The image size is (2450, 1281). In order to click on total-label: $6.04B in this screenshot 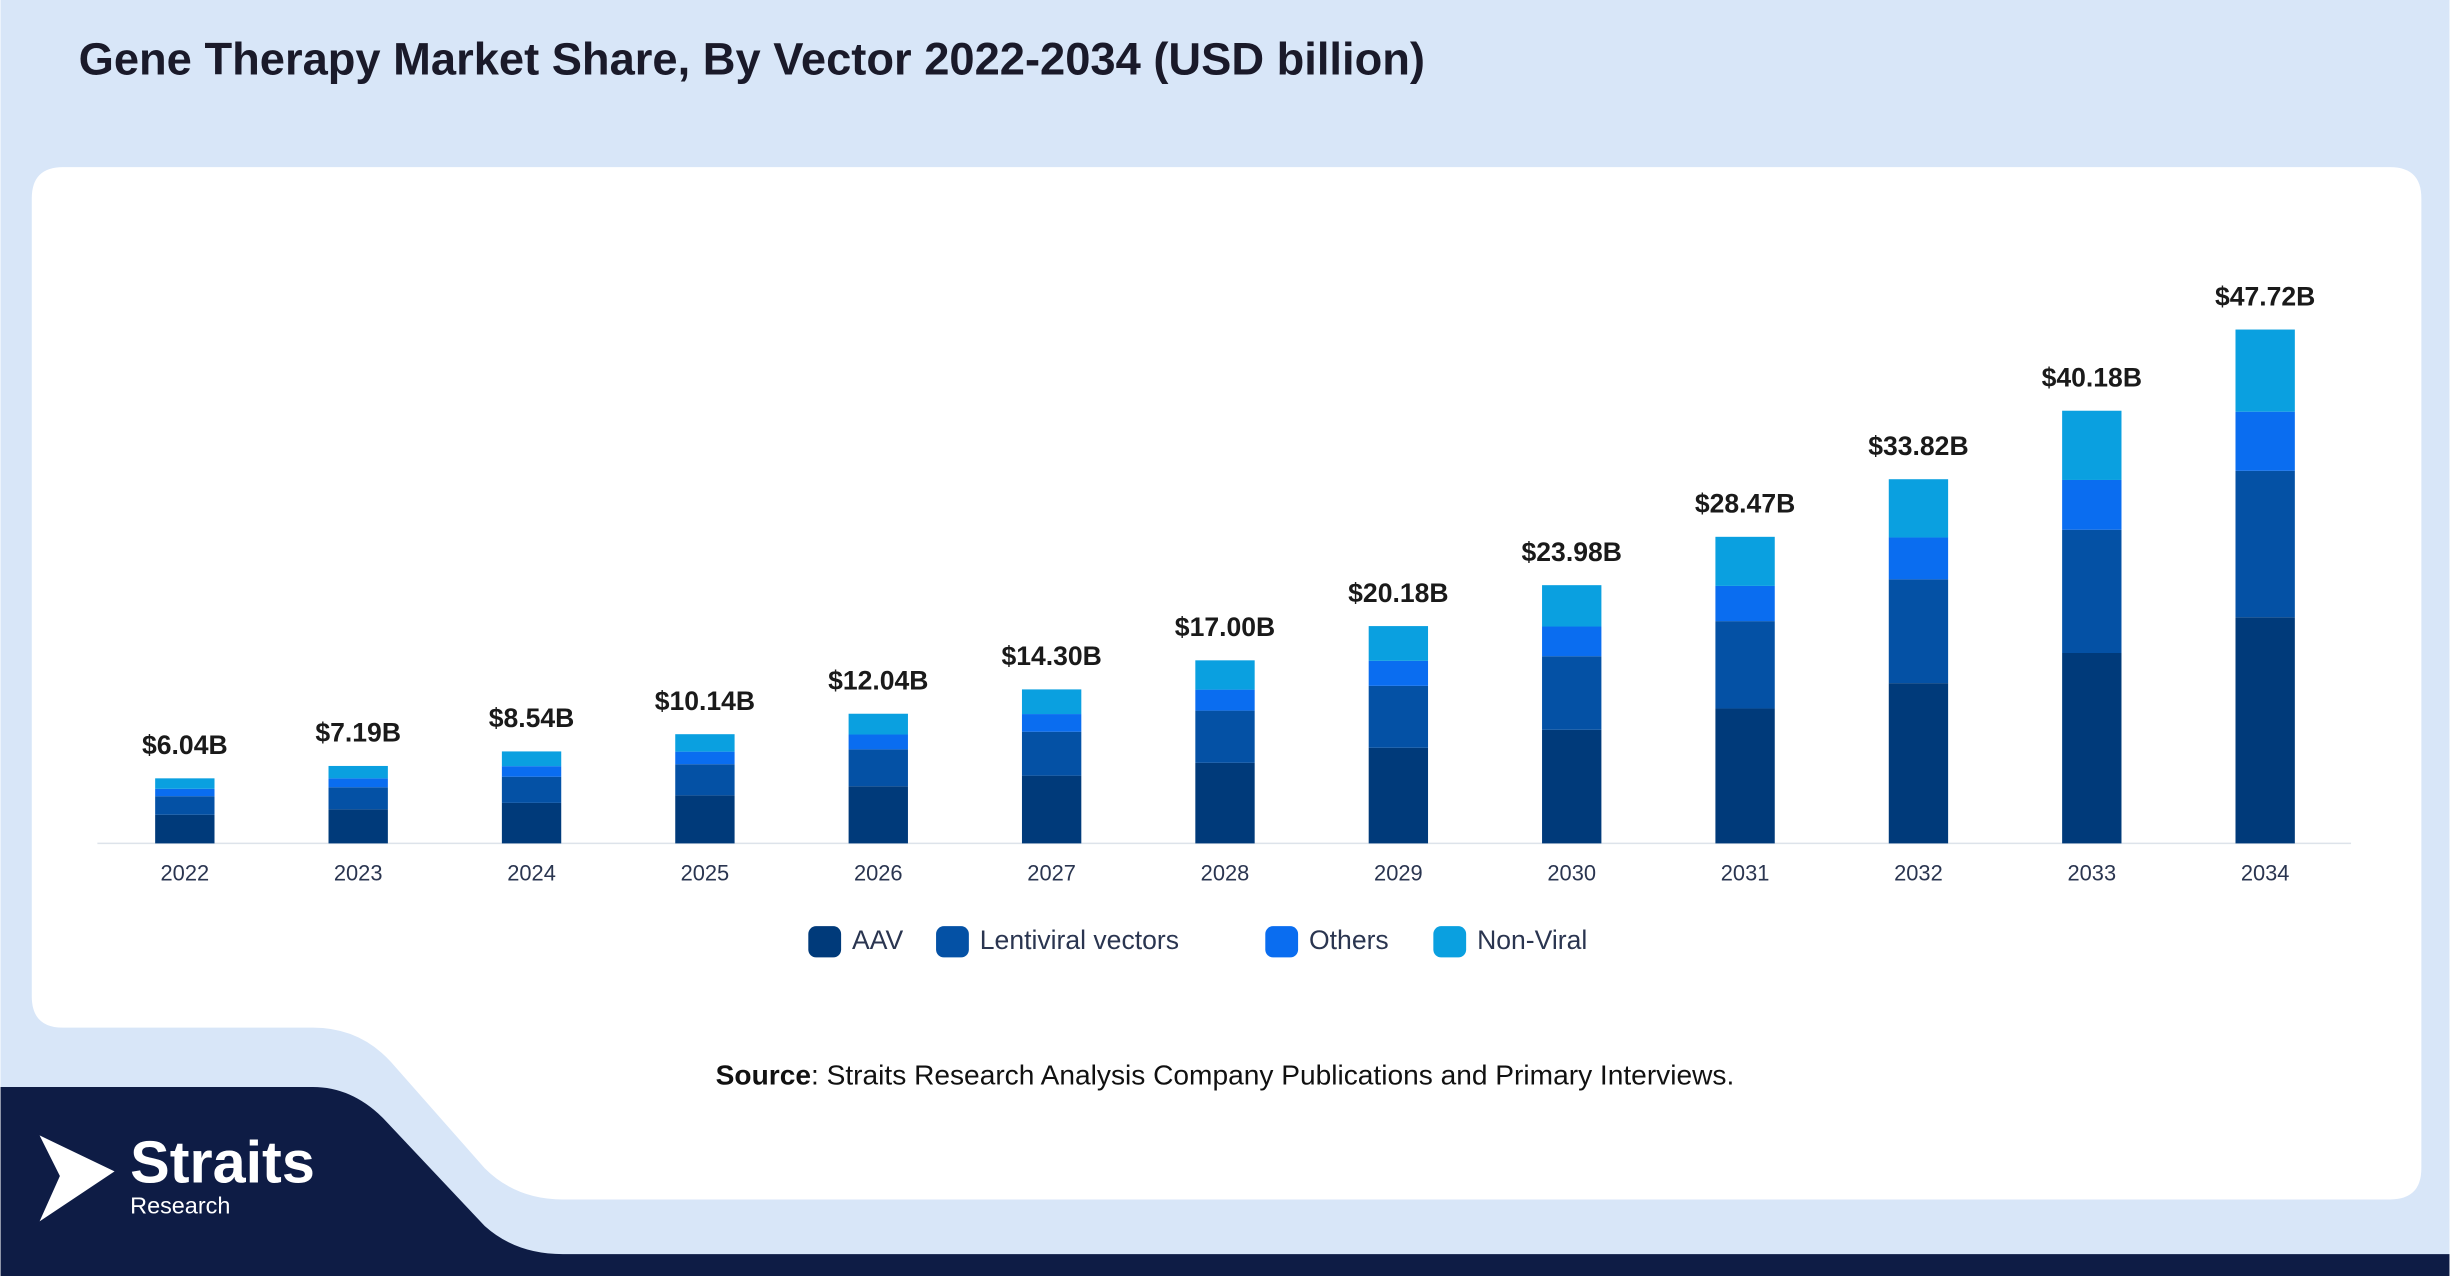, I will do `click(185, 745)`.